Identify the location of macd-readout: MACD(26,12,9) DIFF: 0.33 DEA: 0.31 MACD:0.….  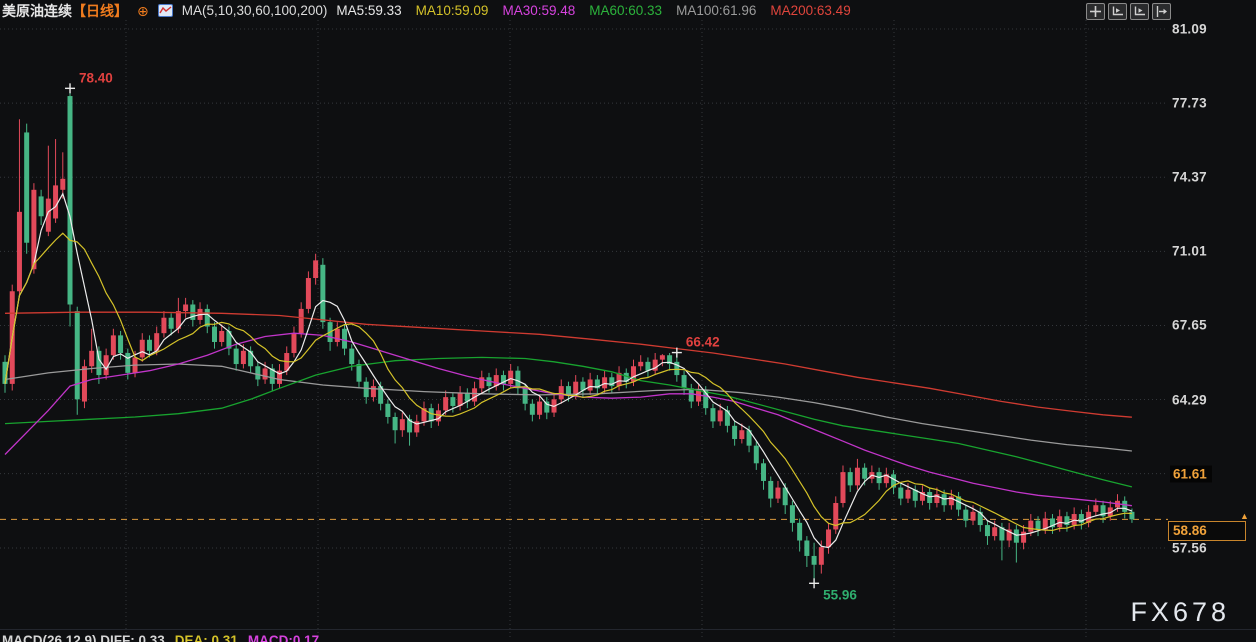
(165, 637).